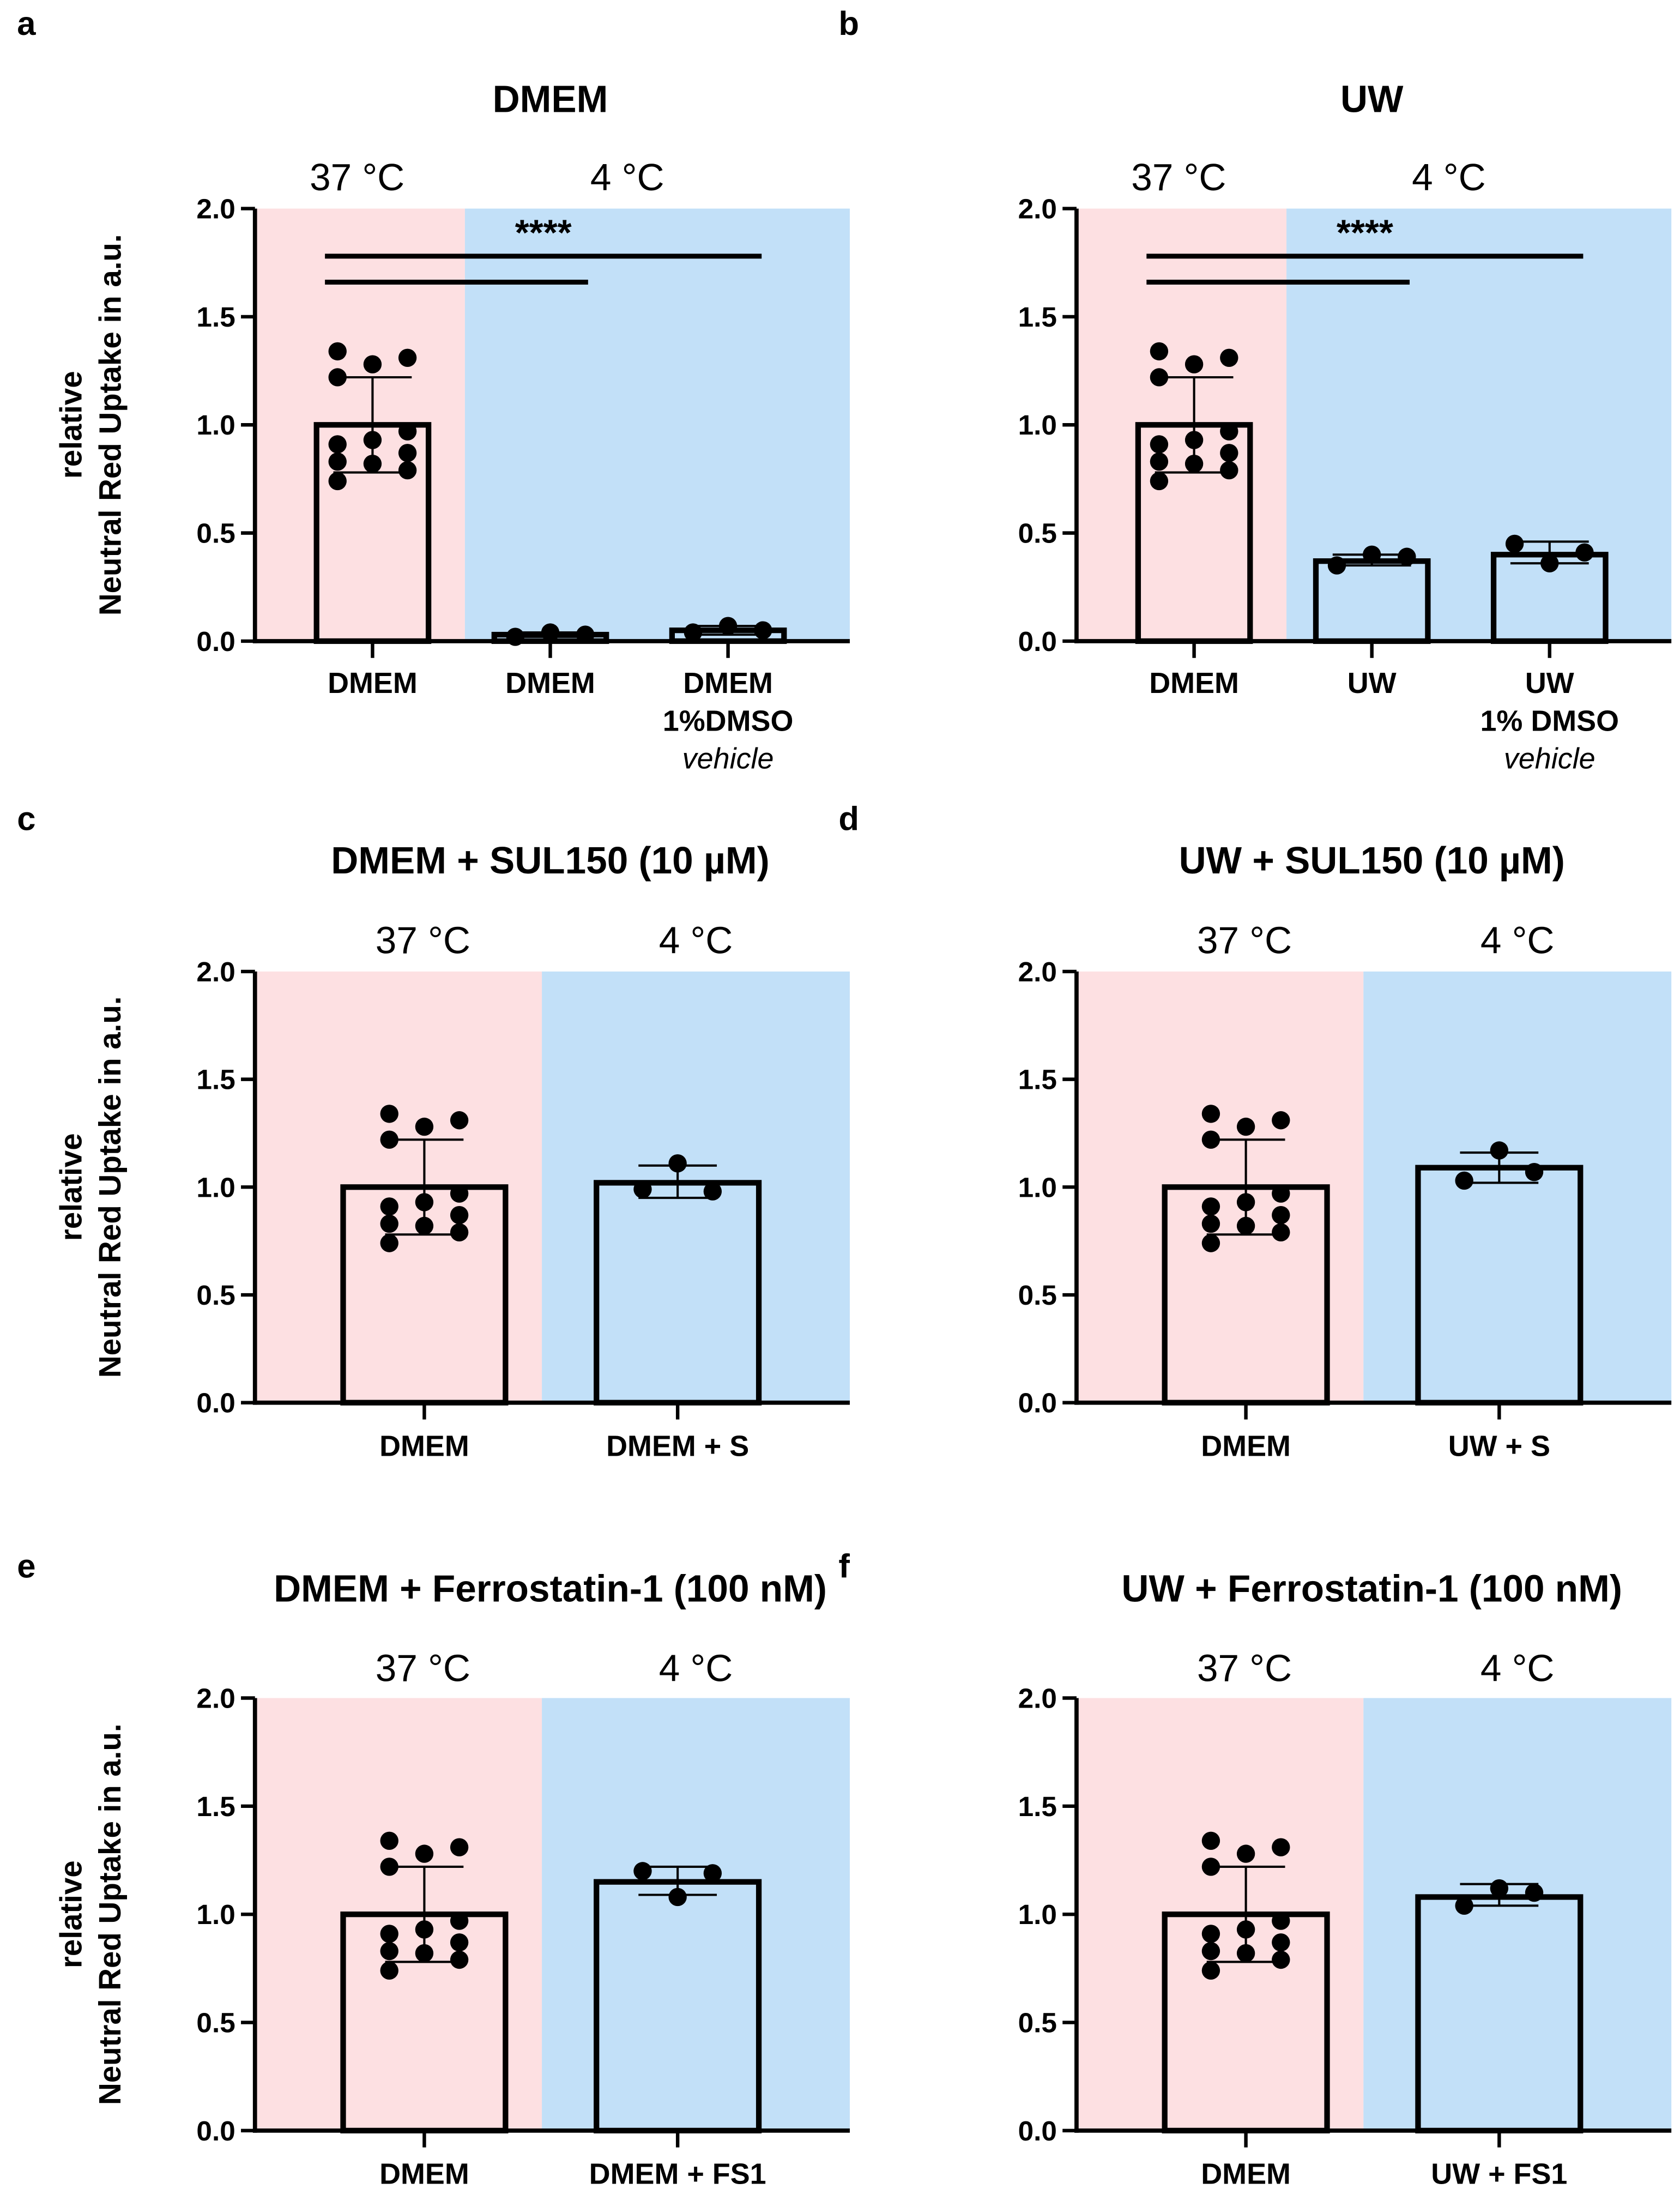 This screenshot has height=2195, width=1680. What do you see at coordinates (26, 1566) in the screenshot?
I see `panel-label: e` at bounding box center [26, 1566].